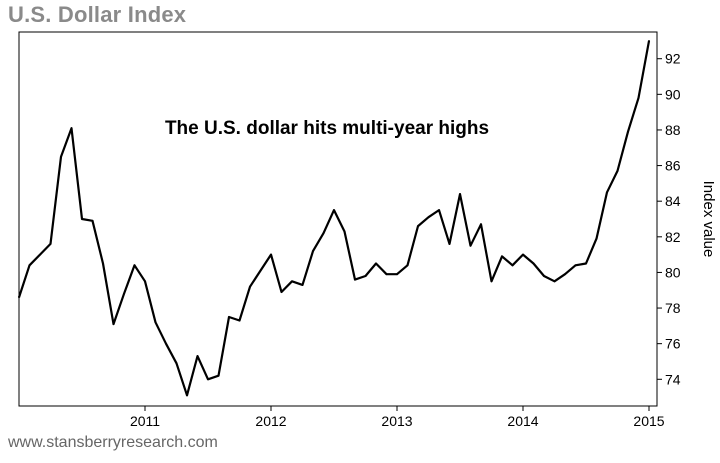 The width and height of the screenshot is (720, 463). I want to click on y-tick-label: 80, so click(673, 272).